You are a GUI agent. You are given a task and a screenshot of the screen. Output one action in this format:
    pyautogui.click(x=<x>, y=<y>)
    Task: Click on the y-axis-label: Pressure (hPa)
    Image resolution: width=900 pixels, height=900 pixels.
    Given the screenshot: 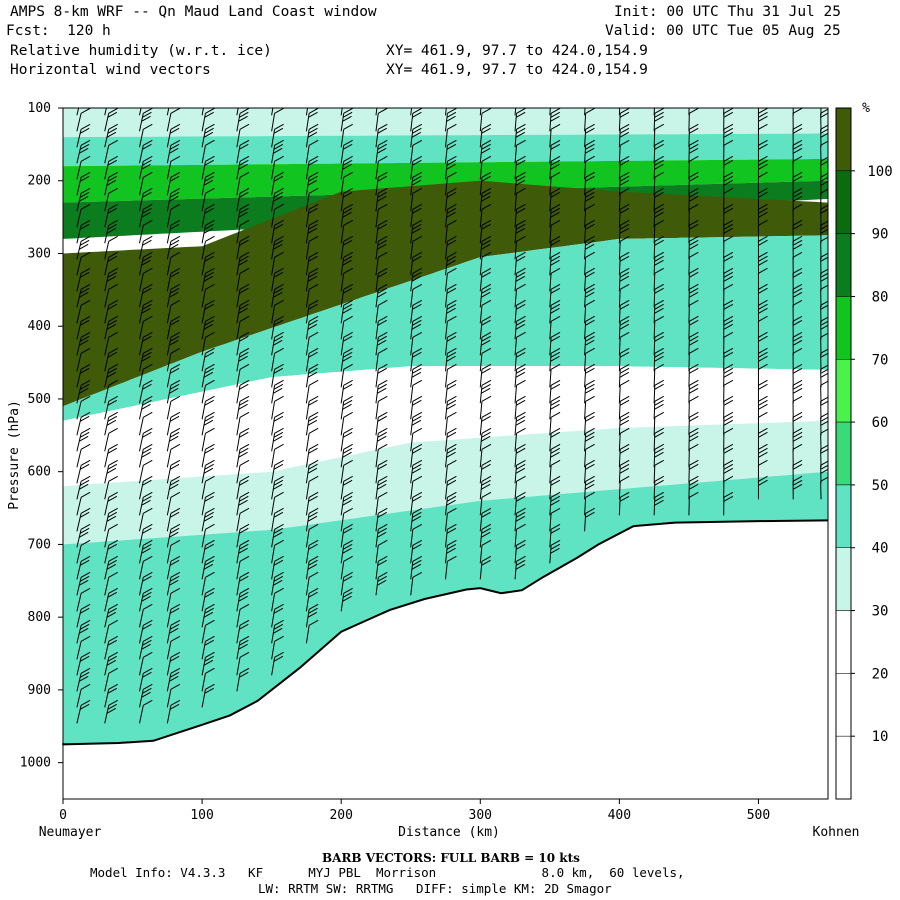 What is the action you would take?
    pyautogui.click(x=14, y=455)
    